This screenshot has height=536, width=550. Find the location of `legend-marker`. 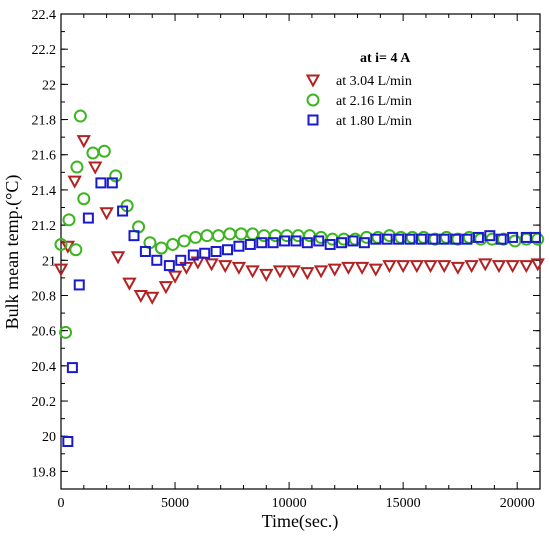

legend-marker is located at coordinates (313, 100).